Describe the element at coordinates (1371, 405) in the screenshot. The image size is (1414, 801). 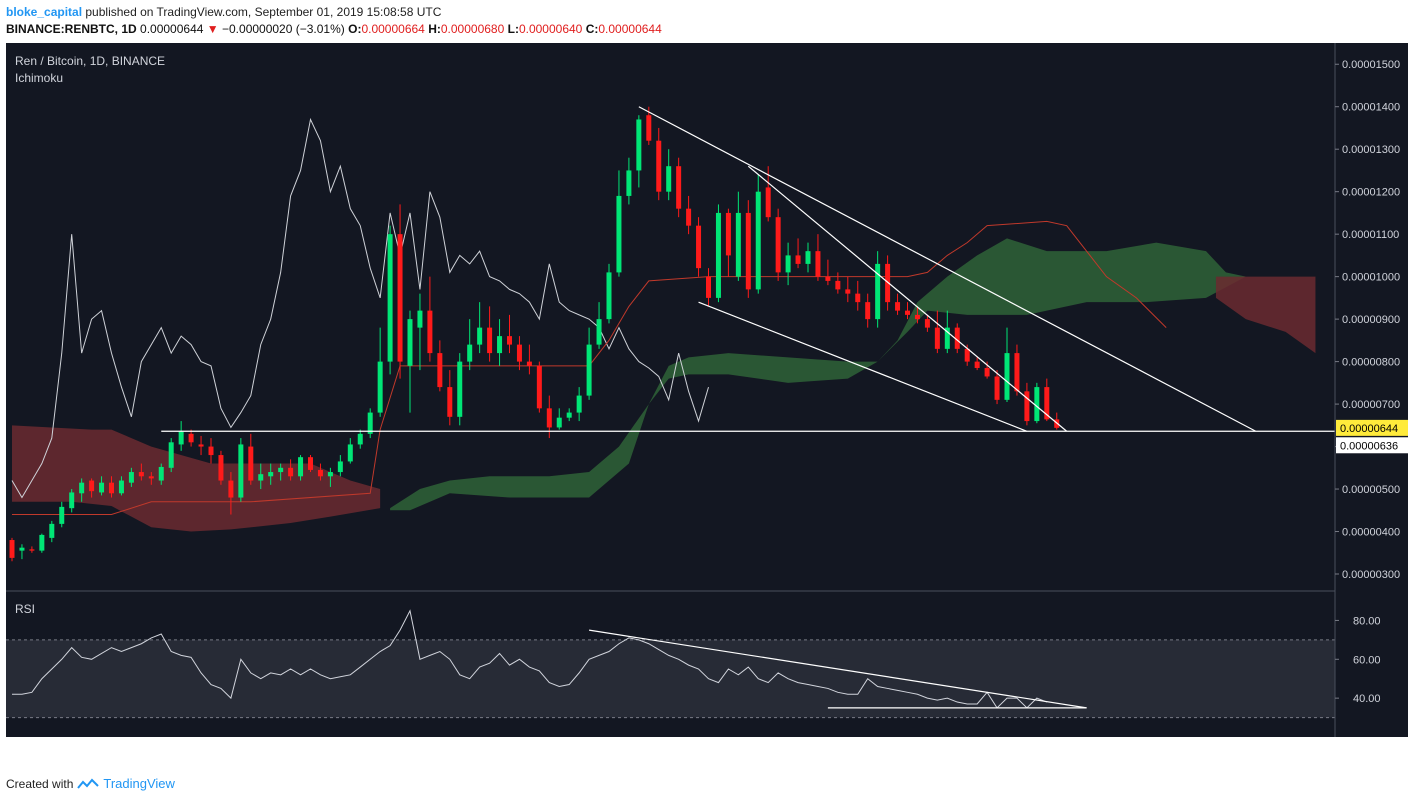
I see `price-tick-label: 0.00000700` at that location.